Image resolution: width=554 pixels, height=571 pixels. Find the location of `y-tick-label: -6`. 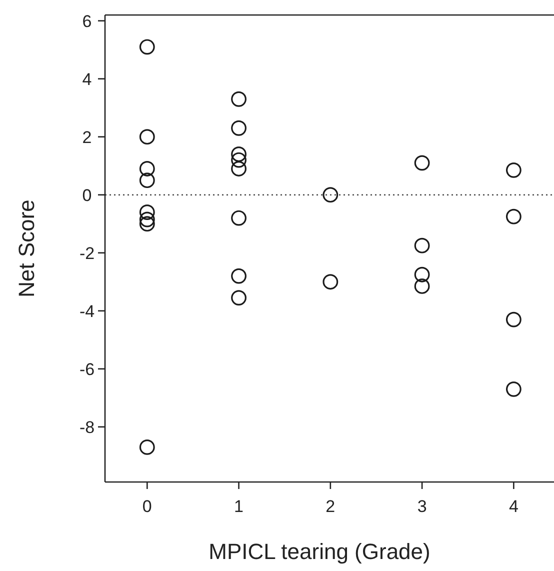

y-tick-label: -6 is located at coordinates (87, 369).